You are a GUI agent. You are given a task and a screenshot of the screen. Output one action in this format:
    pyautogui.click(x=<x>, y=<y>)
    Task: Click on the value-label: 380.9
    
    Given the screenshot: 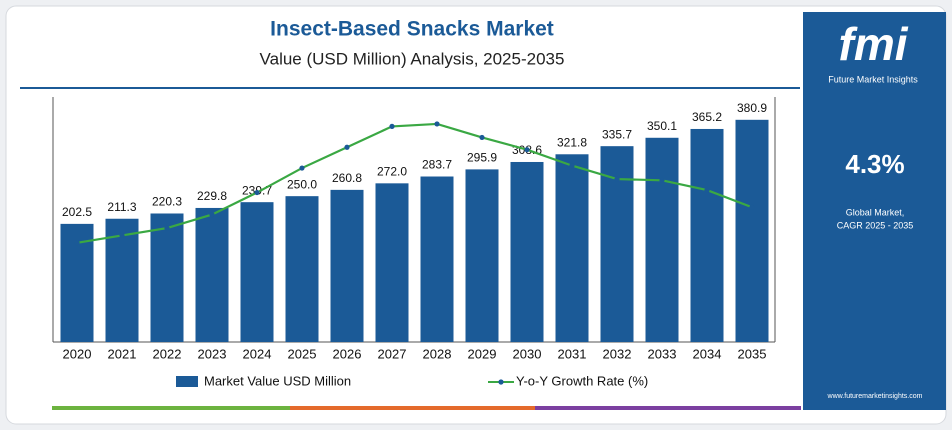 What is the action you would take?
    pyautogui.click(x=752, y=108)
    